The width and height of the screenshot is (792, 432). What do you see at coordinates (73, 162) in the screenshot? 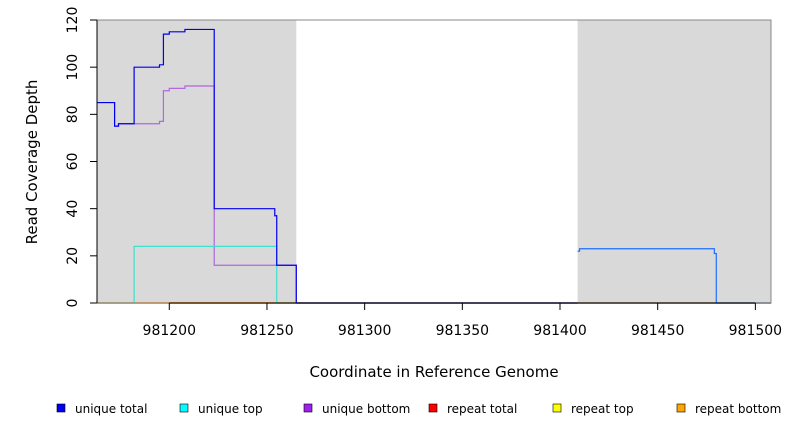
I see `y-tick-label: 60` at bounding box center [73, 162].